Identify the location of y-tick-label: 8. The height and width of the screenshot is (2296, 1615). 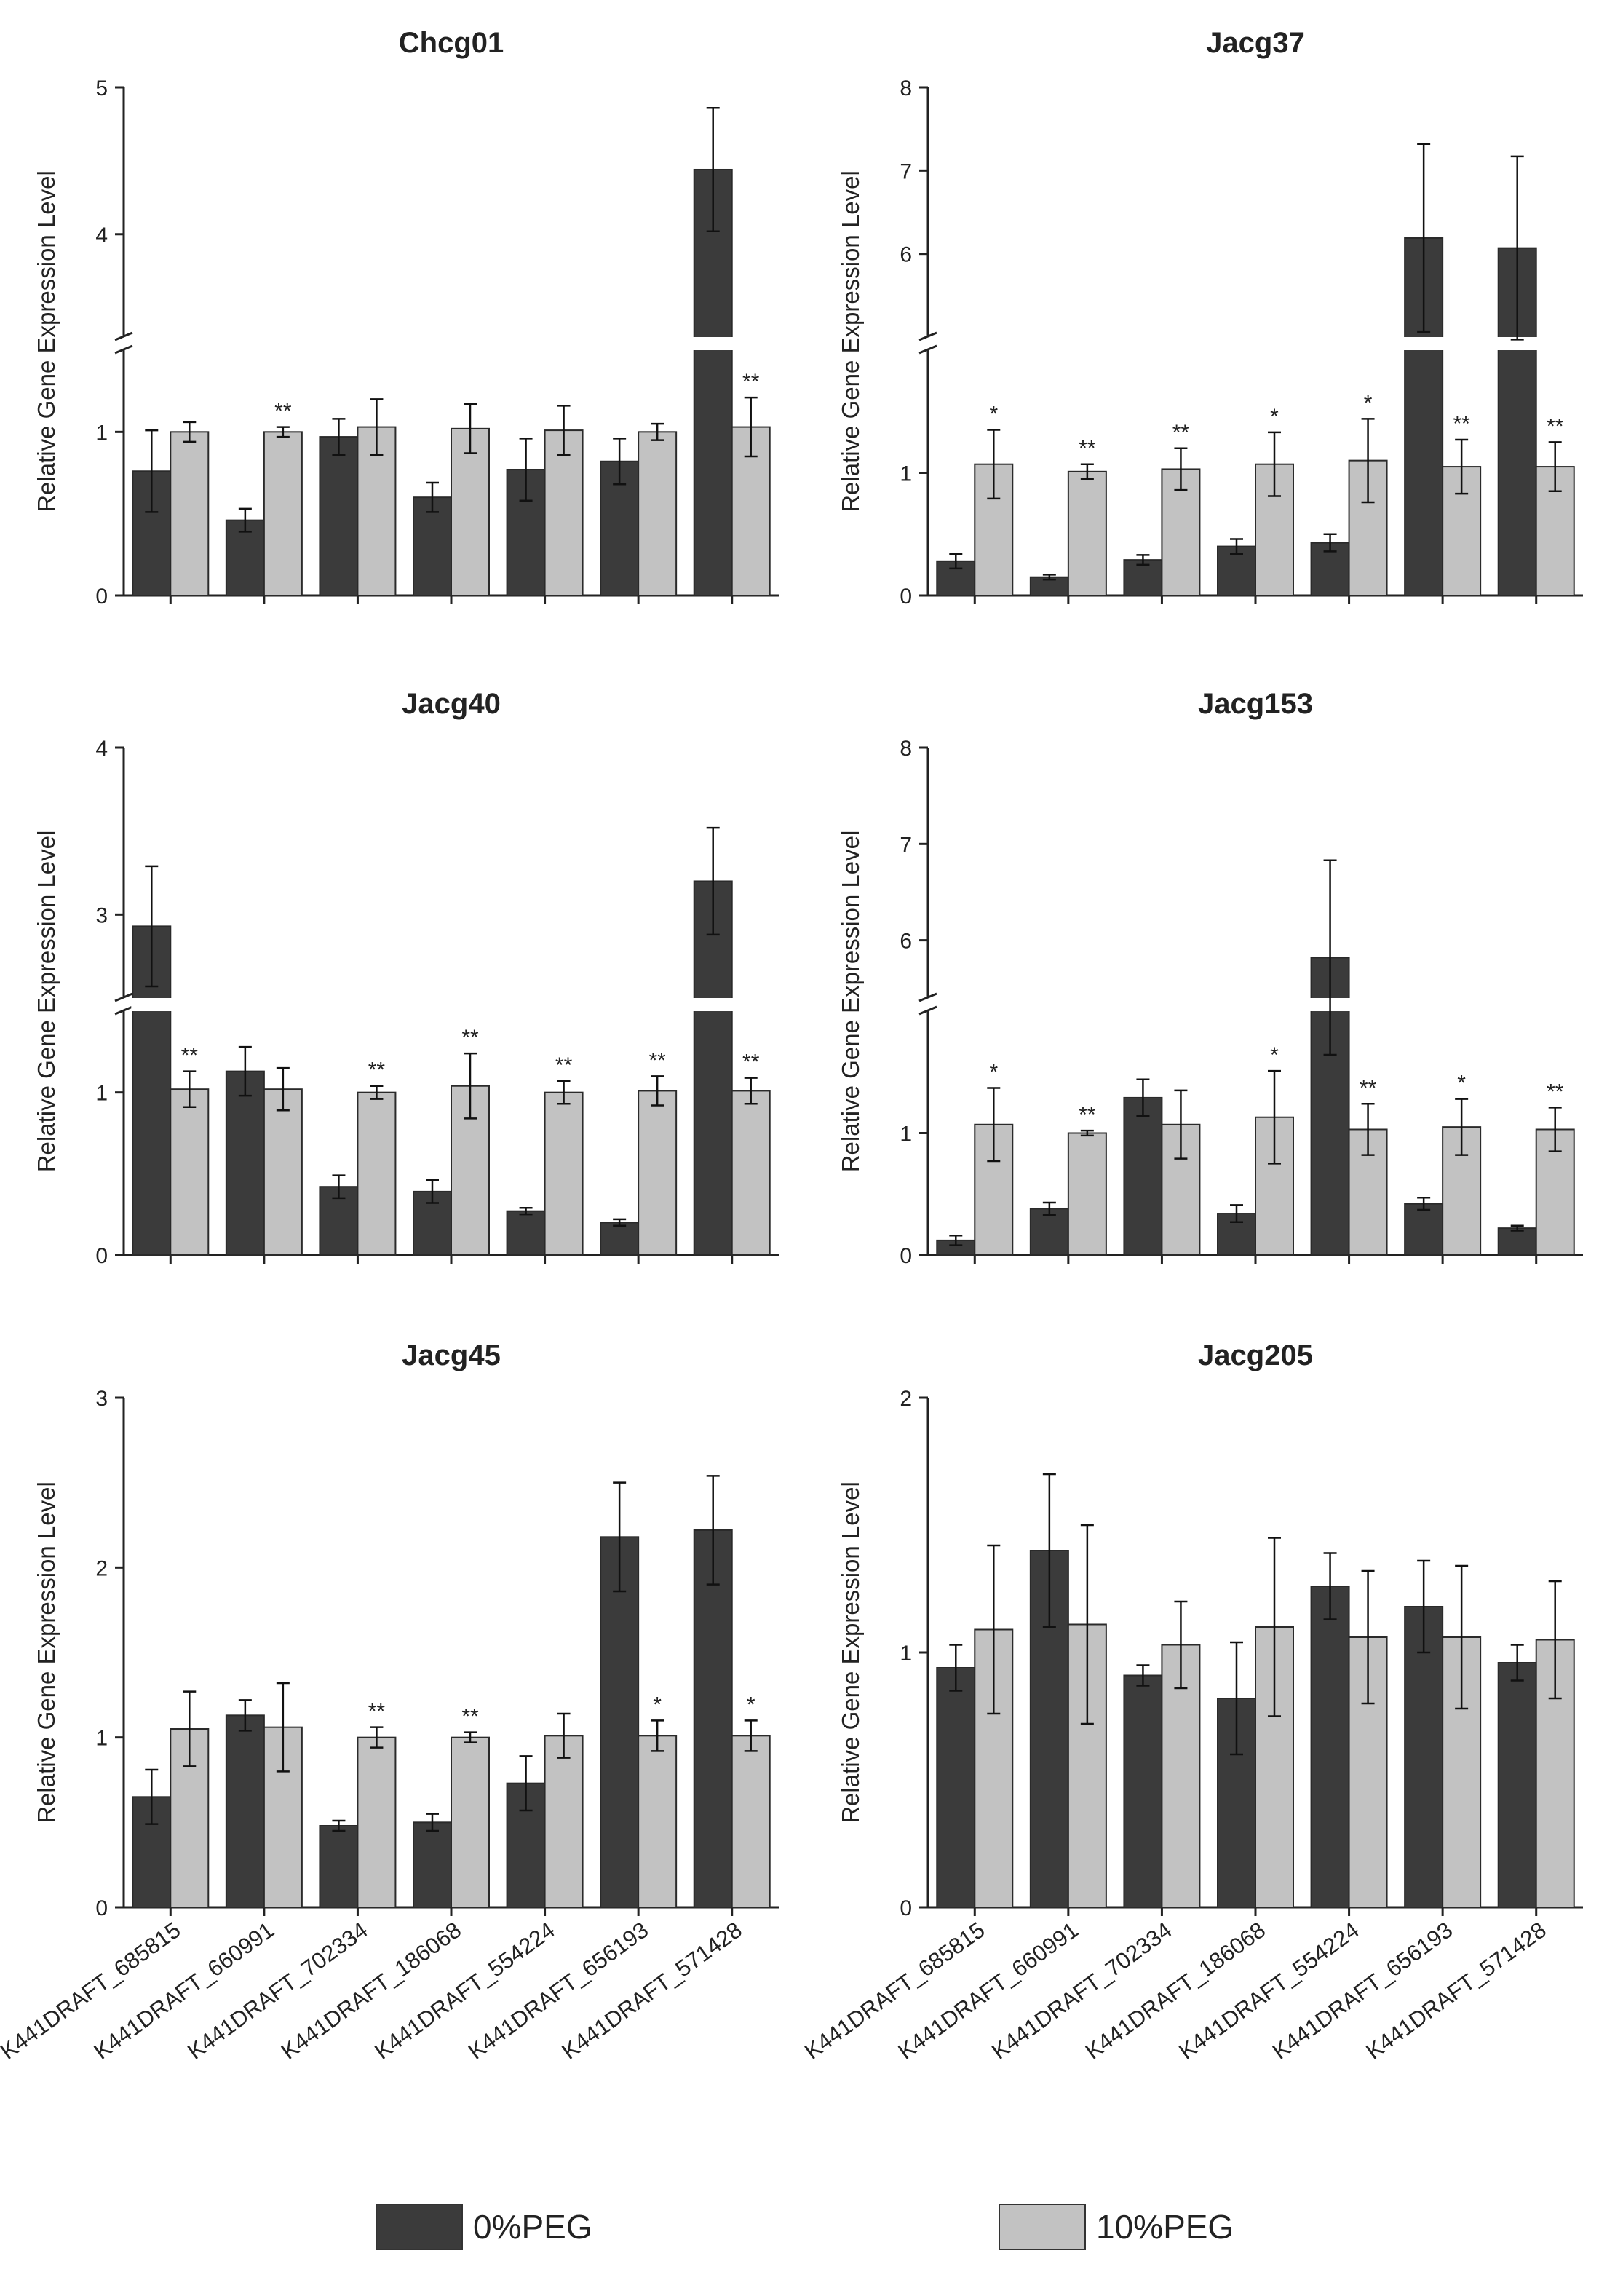
(906, 88).